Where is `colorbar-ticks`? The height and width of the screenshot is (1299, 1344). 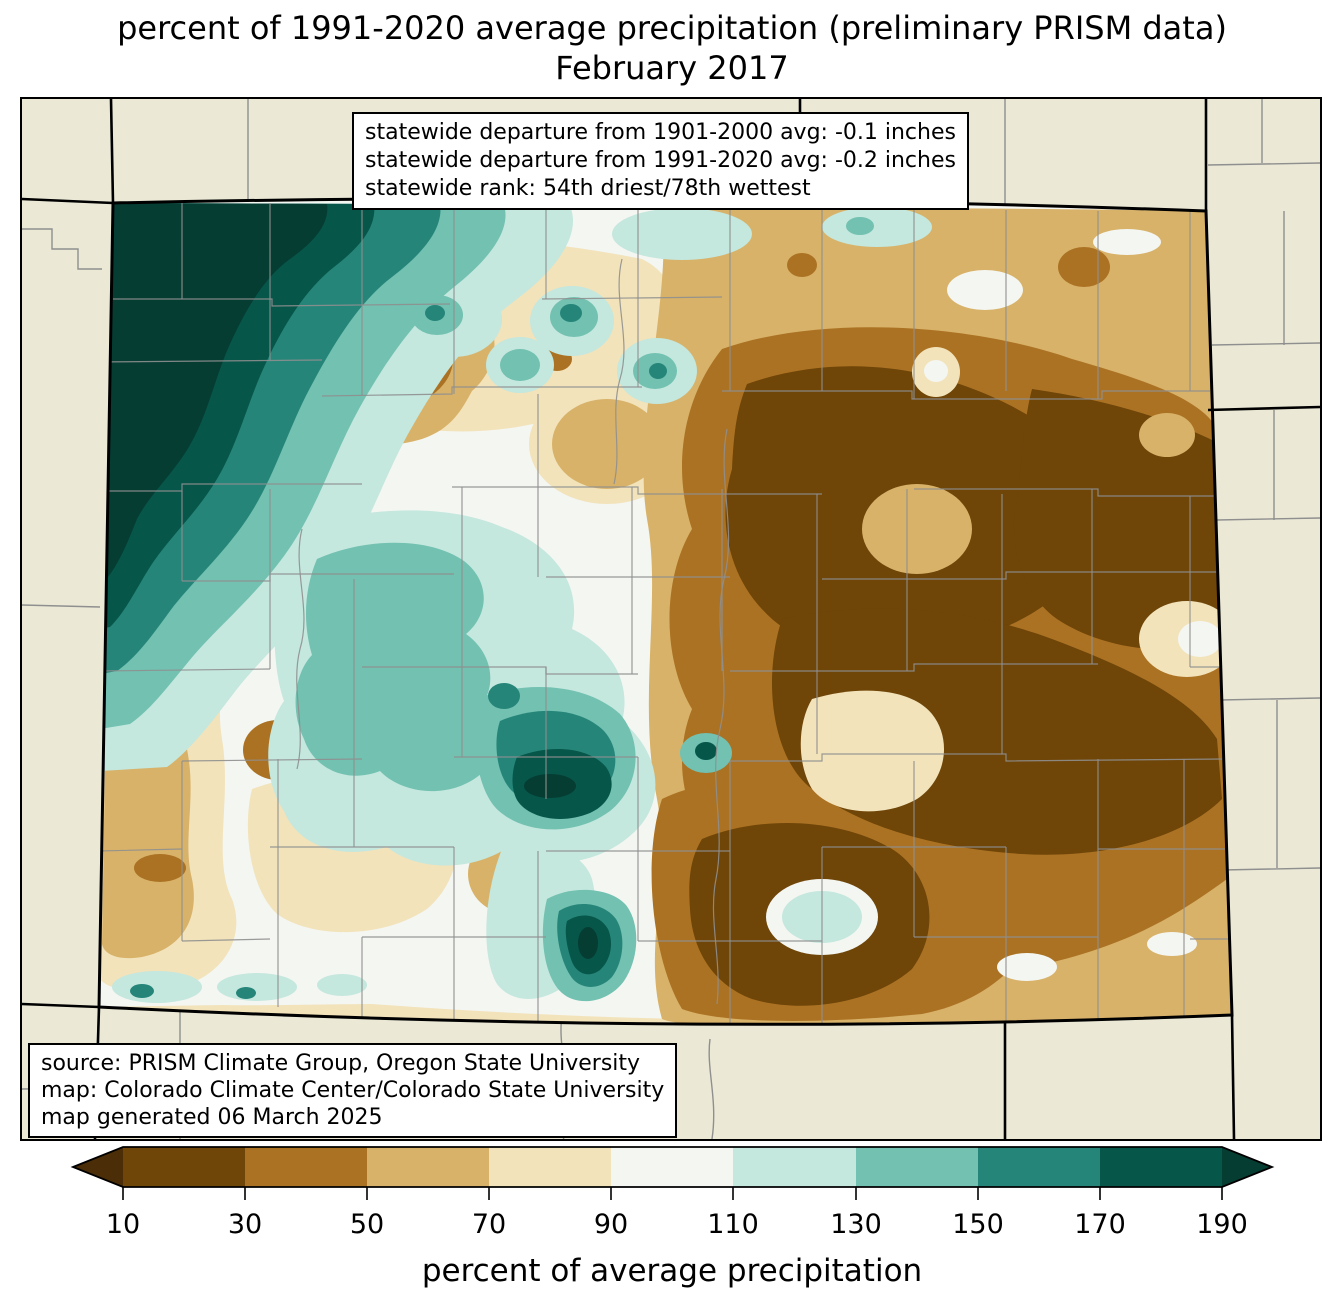 colorbar-ticks is located at coordinates (672, 1193).